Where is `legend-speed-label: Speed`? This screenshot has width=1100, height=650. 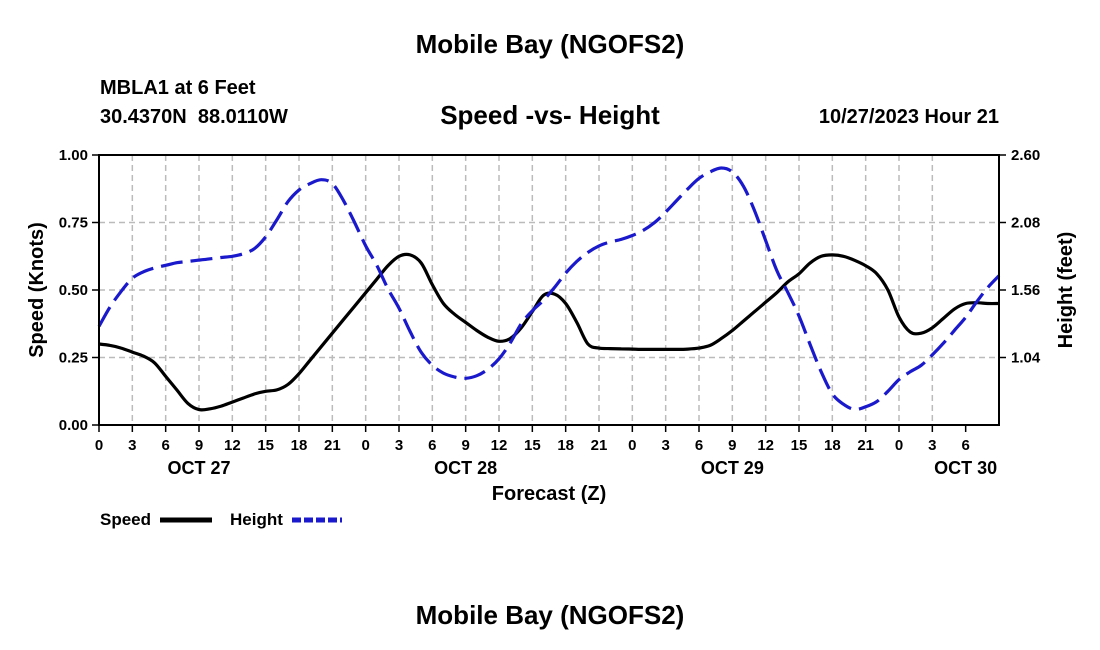 legend-speed-label: Speed is located at coordinates (125, 519).